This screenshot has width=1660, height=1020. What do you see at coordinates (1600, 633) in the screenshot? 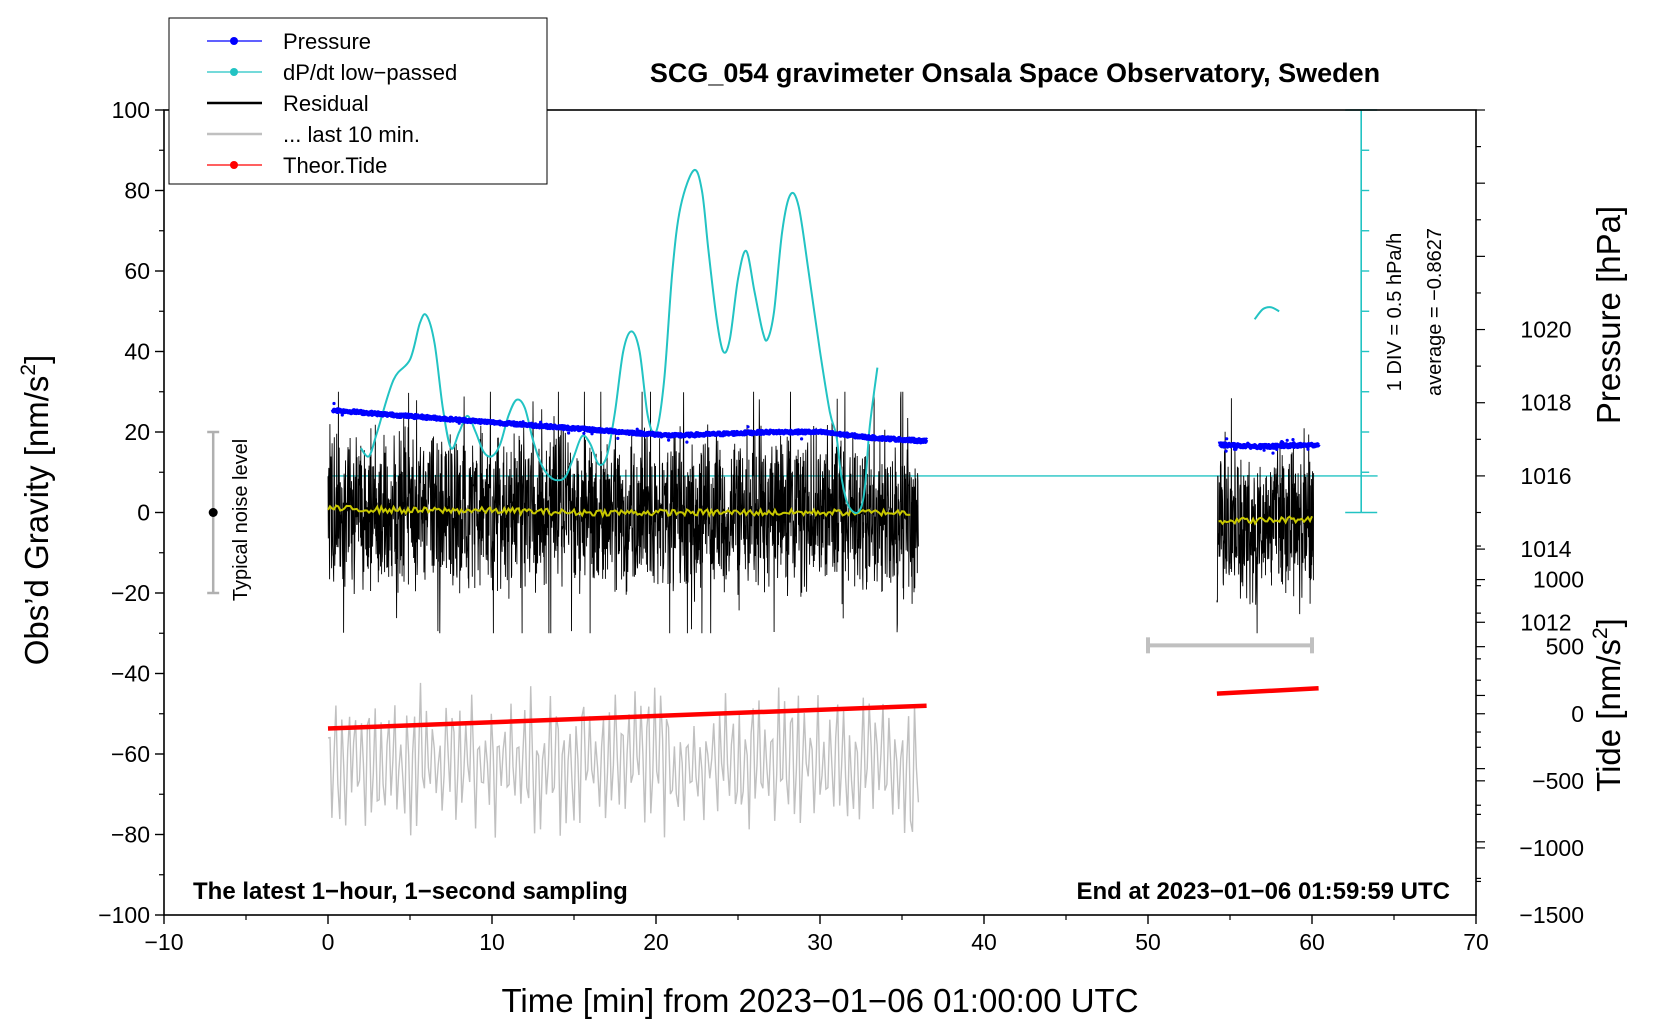
I see `tide-axis-title-sup: 2` at bounding box center [1600, 633].